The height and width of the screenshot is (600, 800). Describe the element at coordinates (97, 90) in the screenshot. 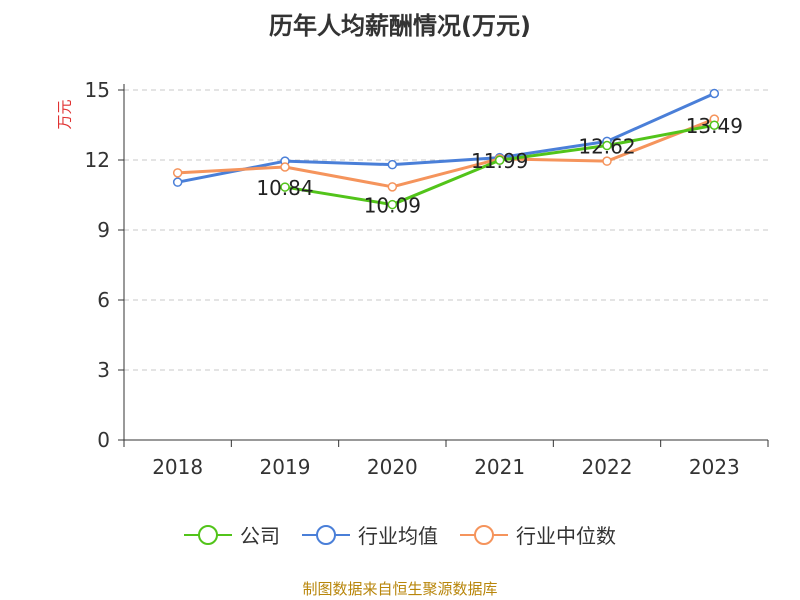

I see `y-tick-label: 15` at that location.